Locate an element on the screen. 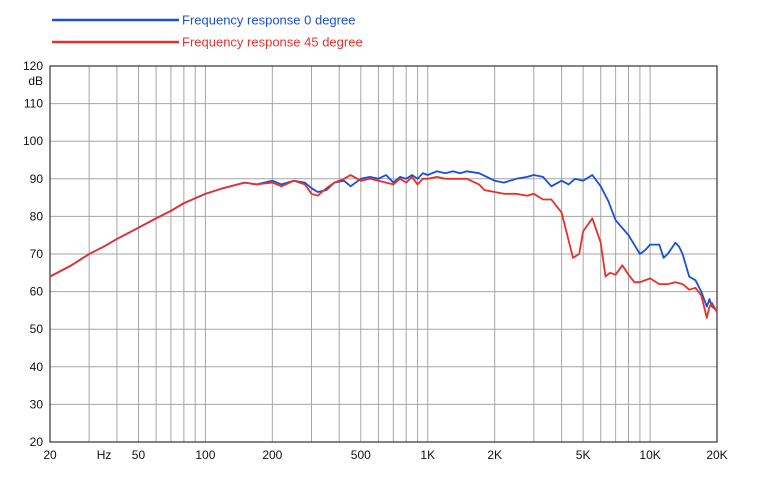 This screenshot has height=484, width=758. y-tick-label: 30 is located at coordinates (37, 404).